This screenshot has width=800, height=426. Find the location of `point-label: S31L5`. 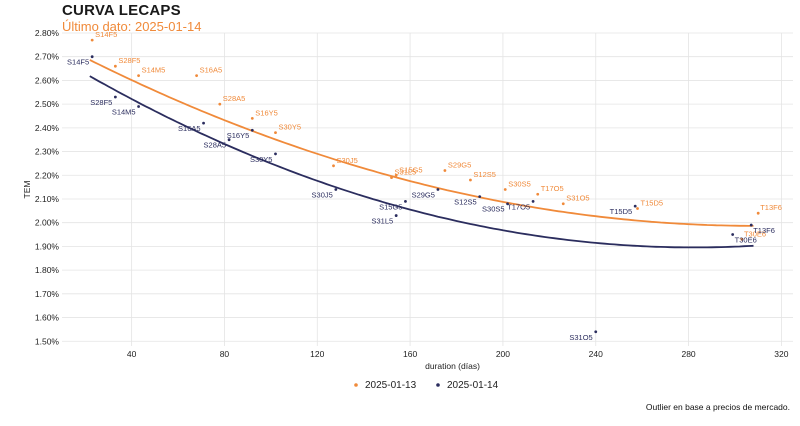

point-label: S31L5 is located at coordinates (406, 172).